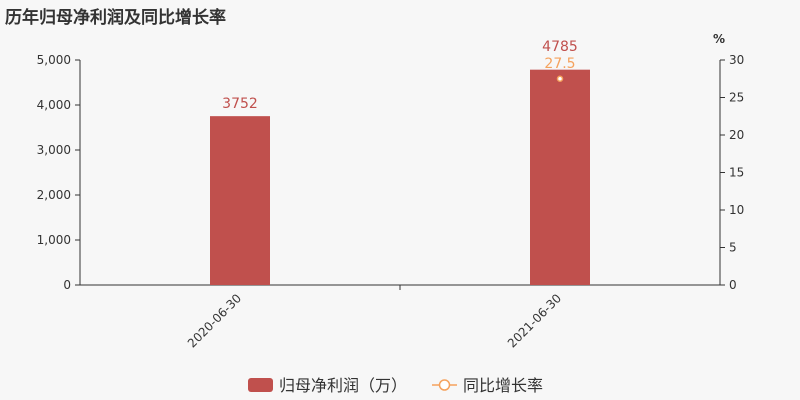 This screenshot has width=800, height=400. I want to click on chart-title: 历年归母净利润及同比增长率, so click(115, 18).